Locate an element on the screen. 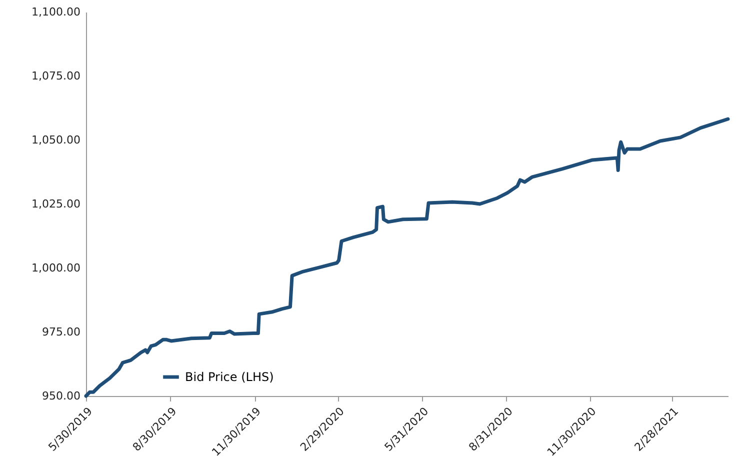 This screenshot has width=738, height=459. y-tick-label: 1,050.00 is located at coordinates (56, 140).